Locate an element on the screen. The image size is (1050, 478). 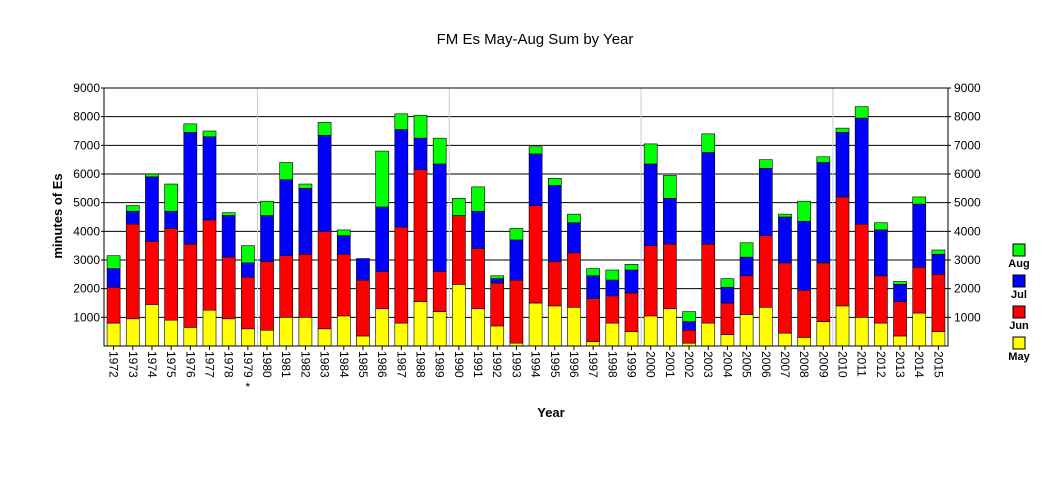
bar-aug-2008 is located at coordinates (804, 211).